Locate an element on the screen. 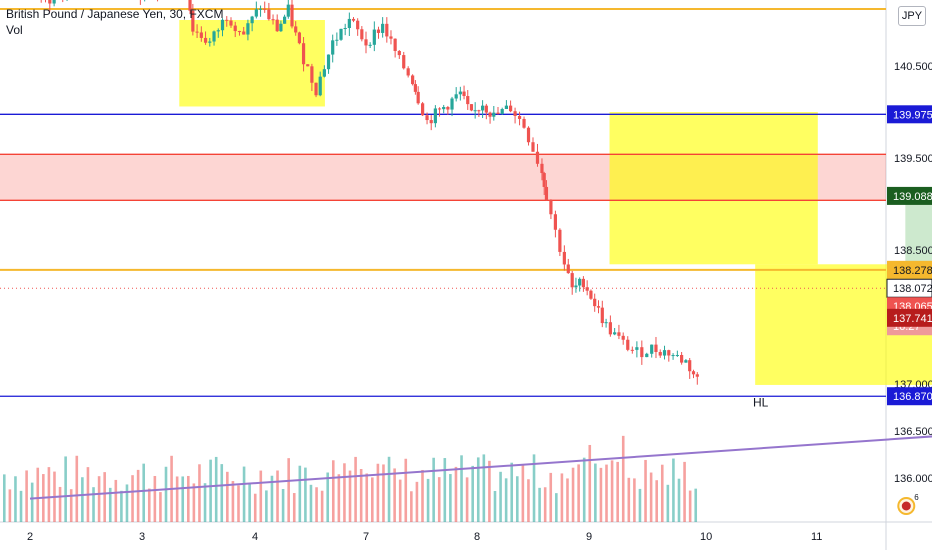 This screenshot has width=932, height=555. currency-button: JPY is located at coordinates (912, 16).